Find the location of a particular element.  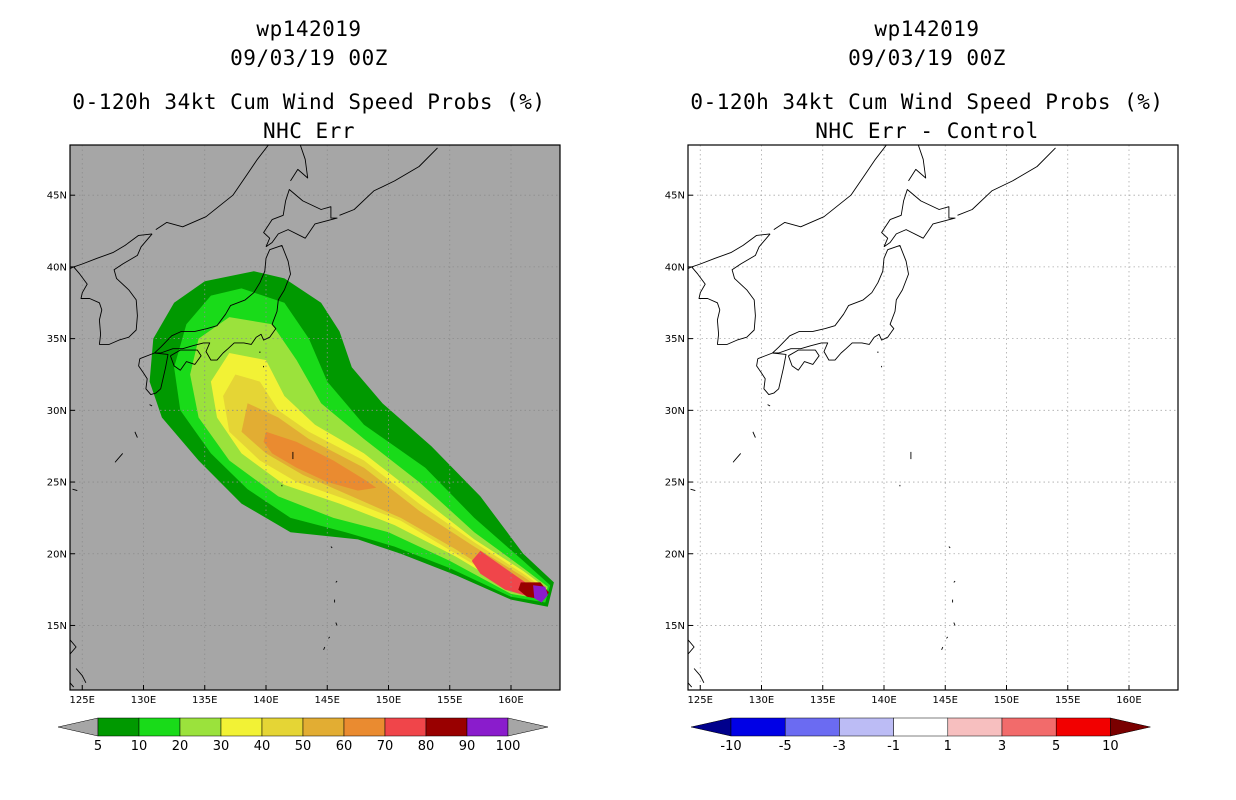

x-tick-label: 145E is located at coordinates (327, 700).